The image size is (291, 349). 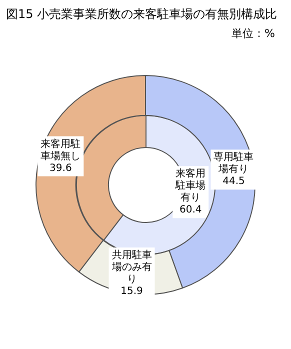 What do you see at coordinates (131, 292) in the screenshot?
I see `data-label: 15.9` at bounding box center [131, 292].